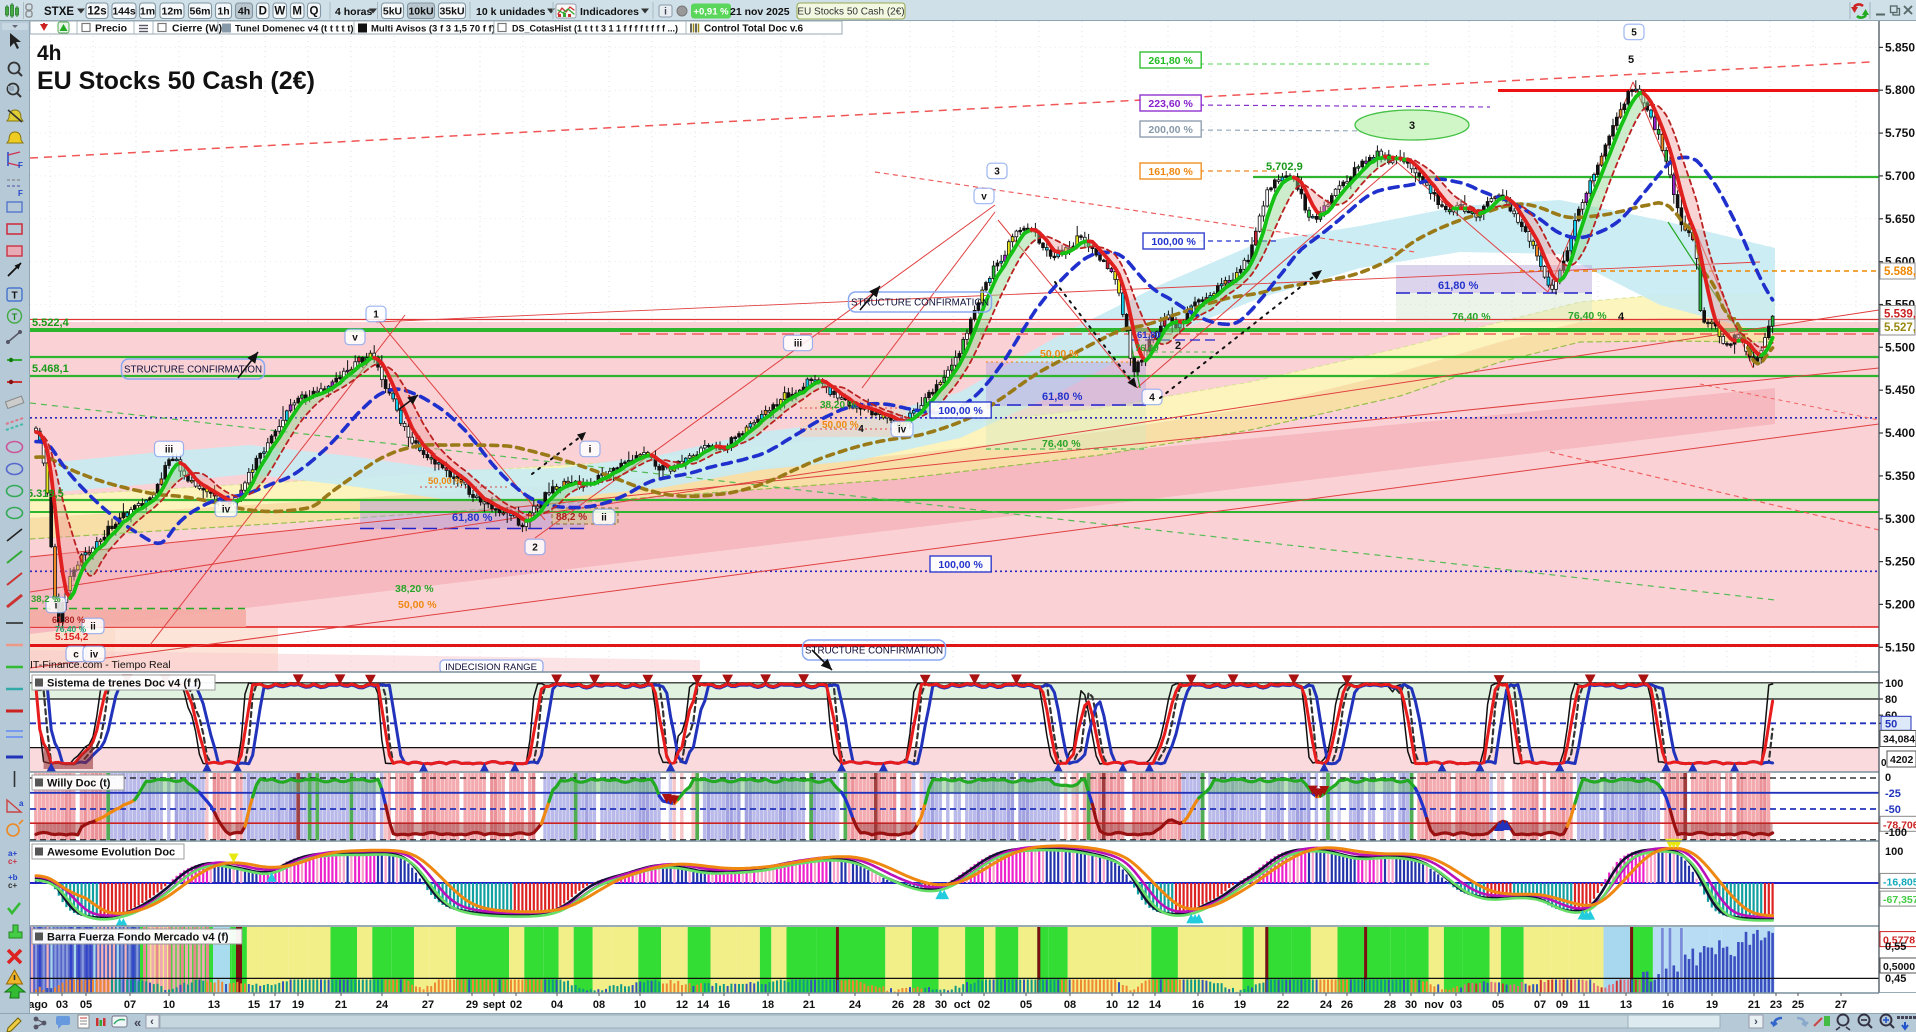  Describe the element at coordinates (297, 12) in the screenshot. I see `svg-text: M` at that location.